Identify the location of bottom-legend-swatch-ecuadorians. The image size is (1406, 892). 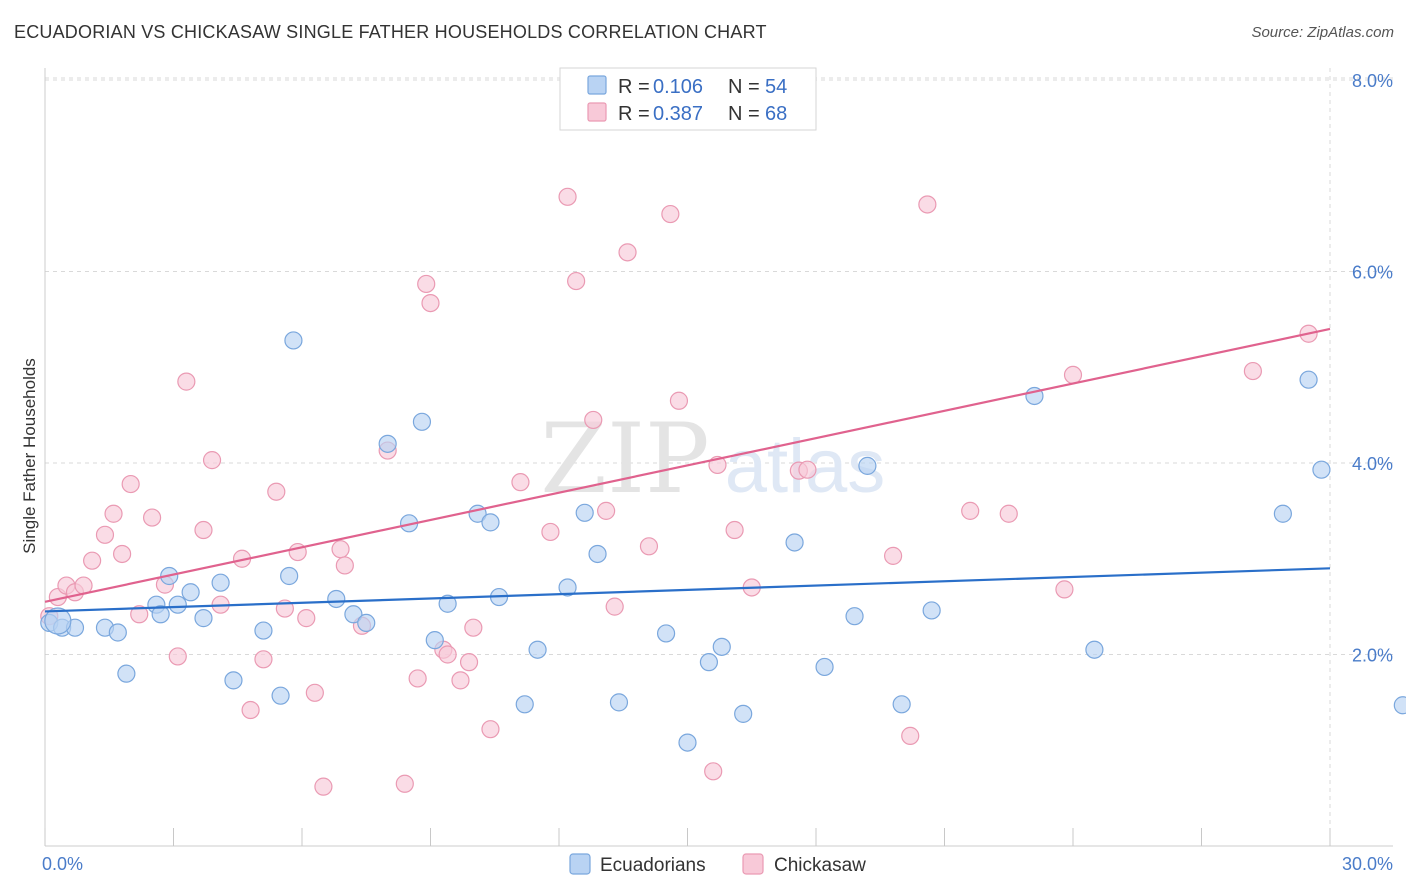
(580, 864).